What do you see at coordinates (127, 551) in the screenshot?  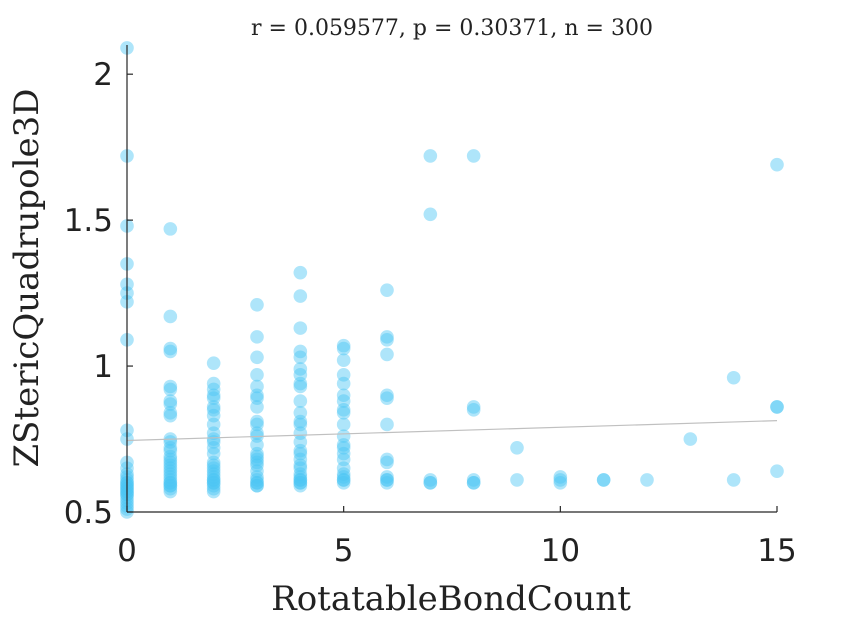 I see `x-tick-label: 0` at bounding box center [127, 551].